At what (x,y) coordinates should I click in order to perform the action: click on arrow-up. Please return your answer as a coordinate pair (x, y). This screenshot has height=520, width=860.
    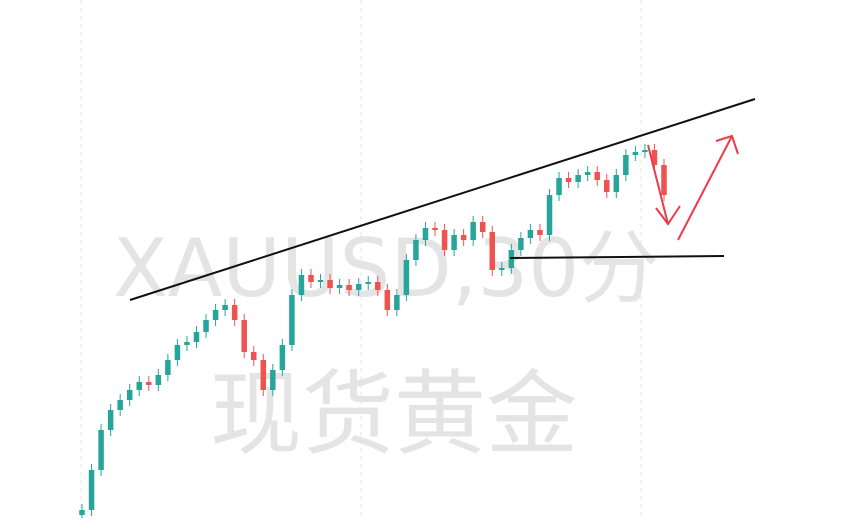
    Looking at the image, I should click on (708, 187).